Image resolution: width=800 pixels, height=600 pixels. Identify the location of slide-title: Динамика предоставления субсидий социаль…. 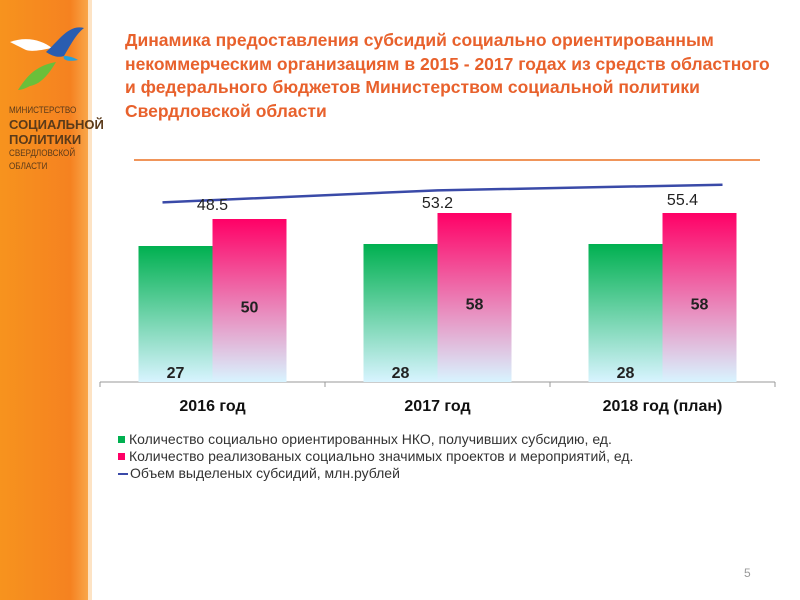
(447, 75).